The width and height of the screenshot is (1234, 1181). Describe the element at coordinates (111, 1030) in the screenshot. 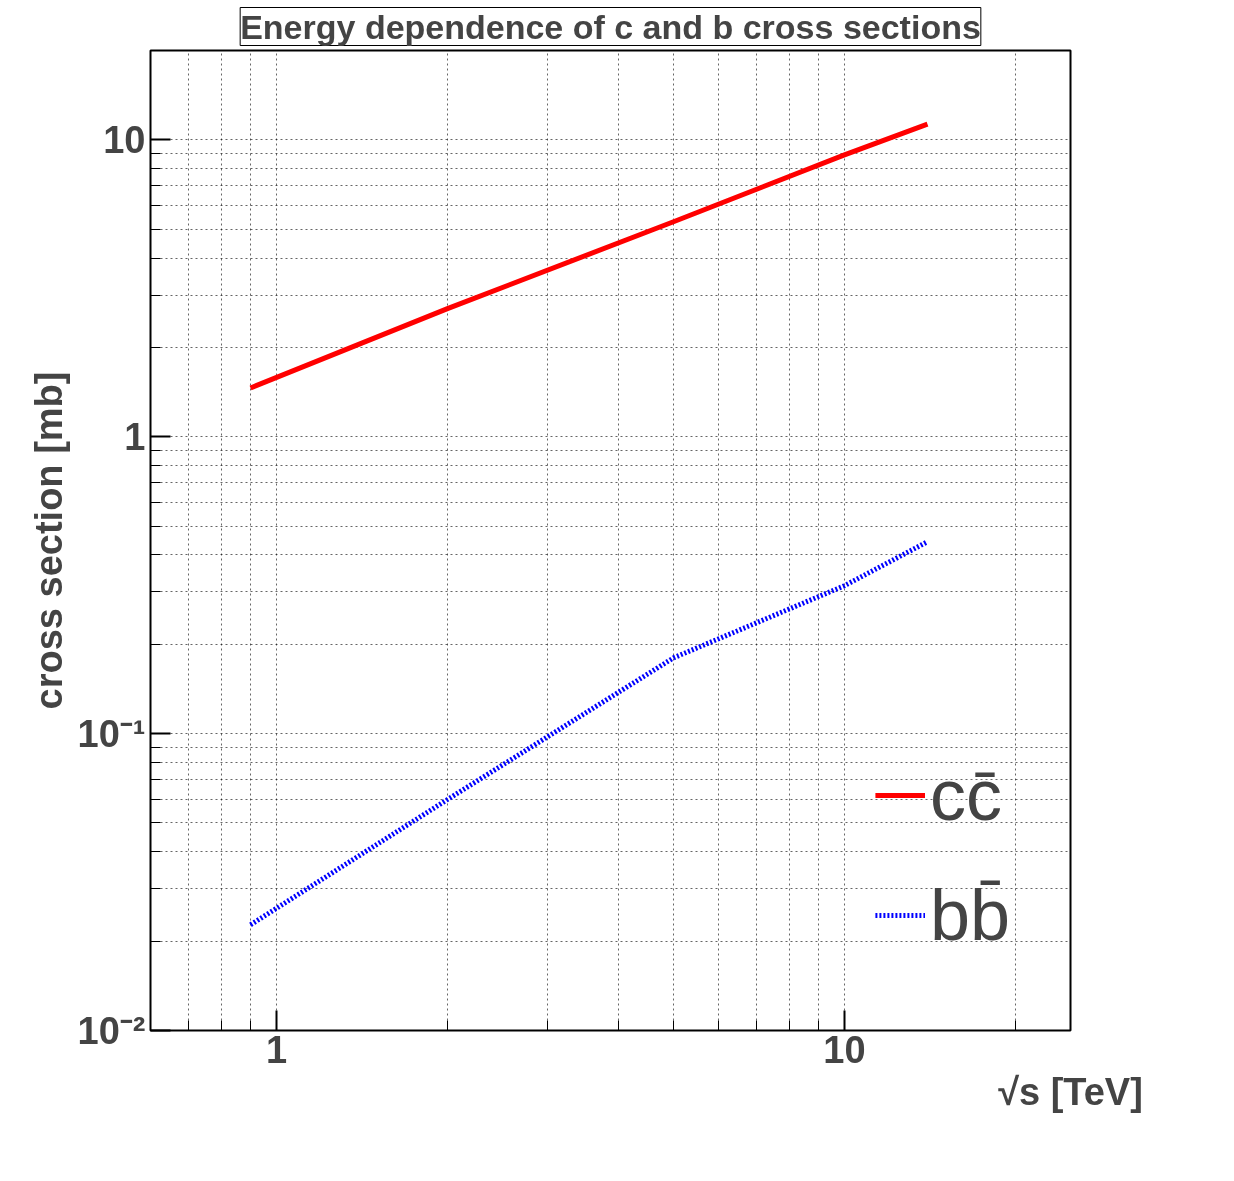

I see `y-tick-label: 10⁻²` at that location.